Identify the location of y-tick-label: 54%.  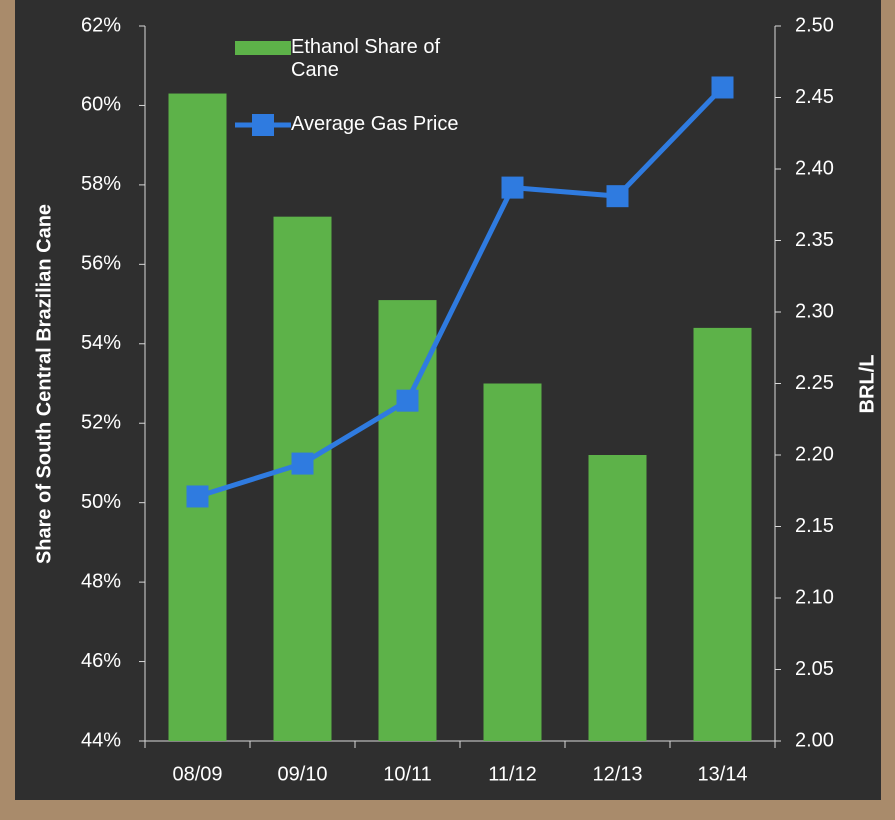
(101, 343).